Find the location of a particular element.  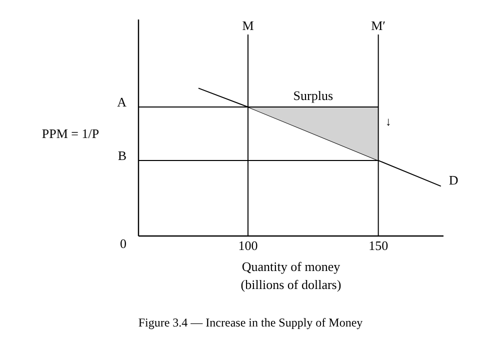

annotation: Surplus is located at coordinates (313, 95).